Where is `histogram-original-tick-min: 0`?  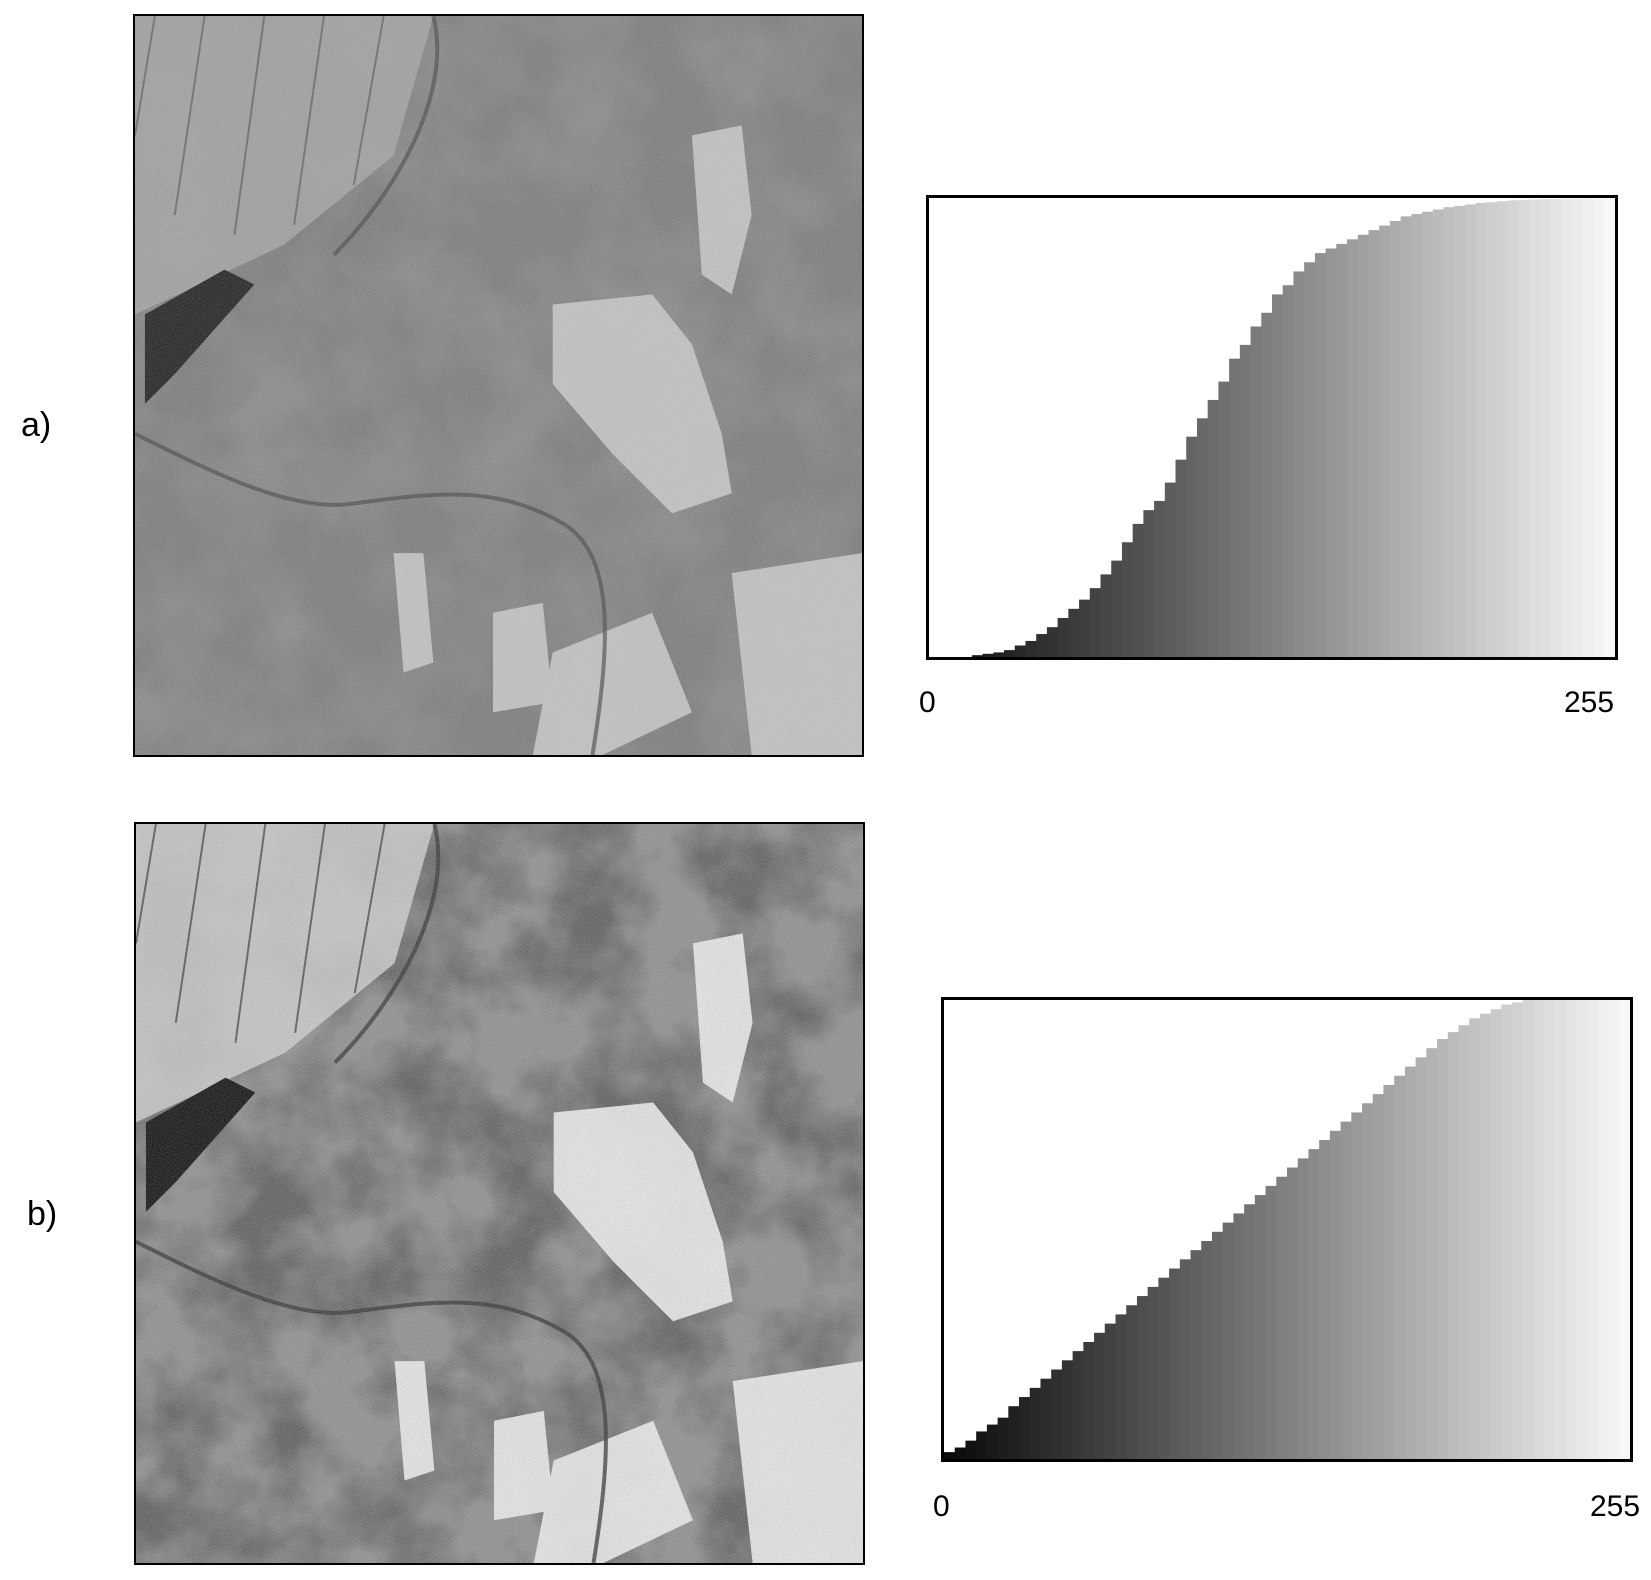
histogram-original-tick-min: 0 is located at coordinates (927, 702).